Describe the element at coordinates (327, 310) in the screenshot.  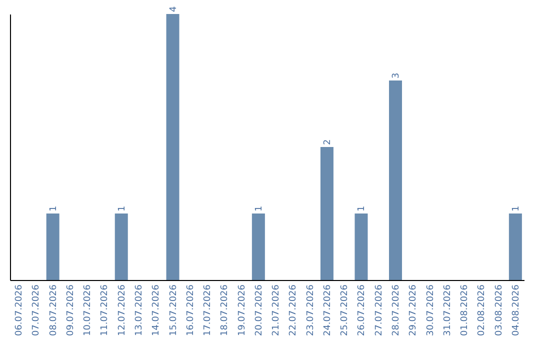
I see `x-tick-label: 24.07.2026` at that location.